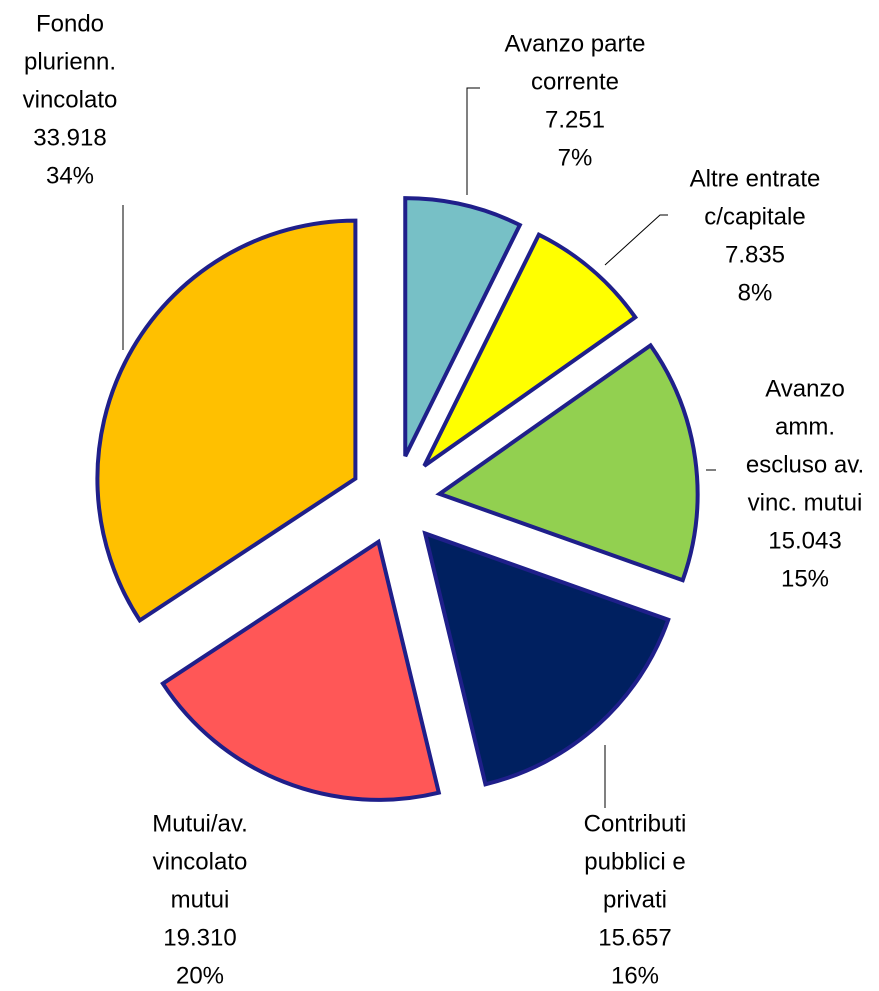 Image resolution: width=879 pixels, height=991 pixels. What do you see at coordinates (575, 81) in the screenshot?
I see `slice-label: corrente` at bounding box center [575, 81].